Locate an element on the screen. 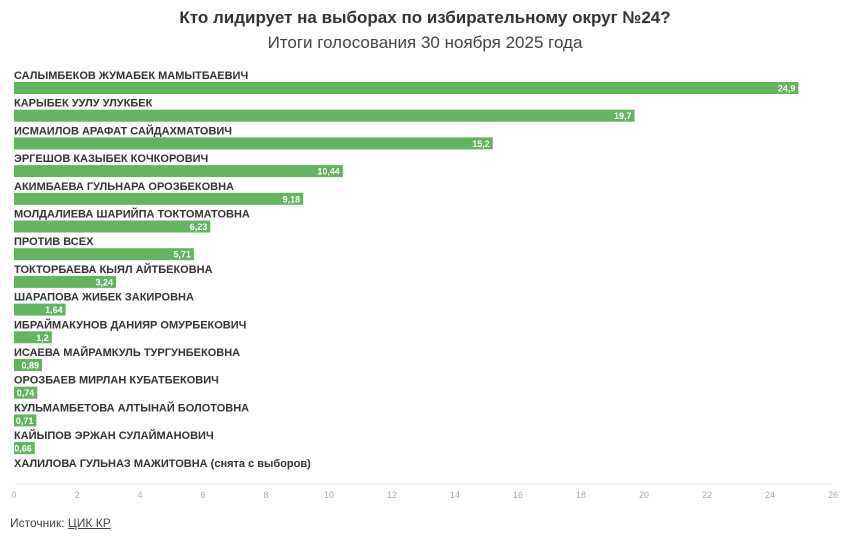  category-label: ПРОТИВ ВСЕХ is located at coordinates (54, 242).